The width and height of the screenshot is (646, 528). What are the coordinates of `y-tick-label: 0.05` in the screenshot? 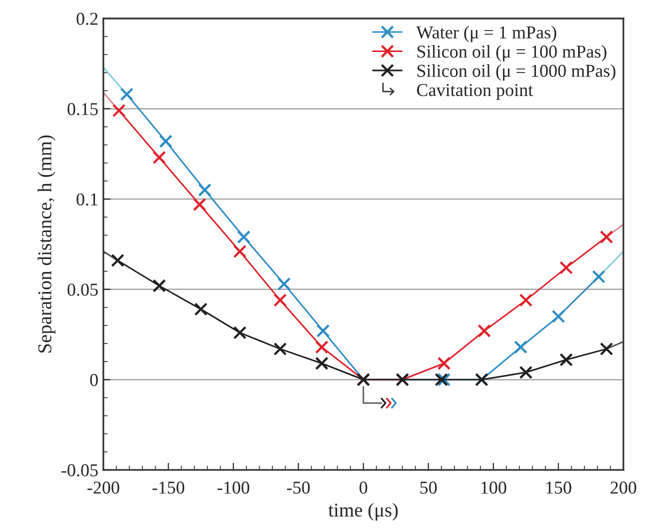 It's located at (83, 290).